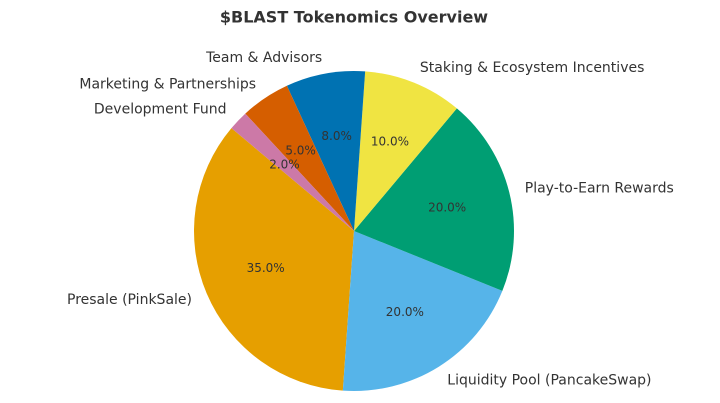 The width and height of the screenshot is (720, 403). I want to click on value-label: 5.0%, so click(300, 151).